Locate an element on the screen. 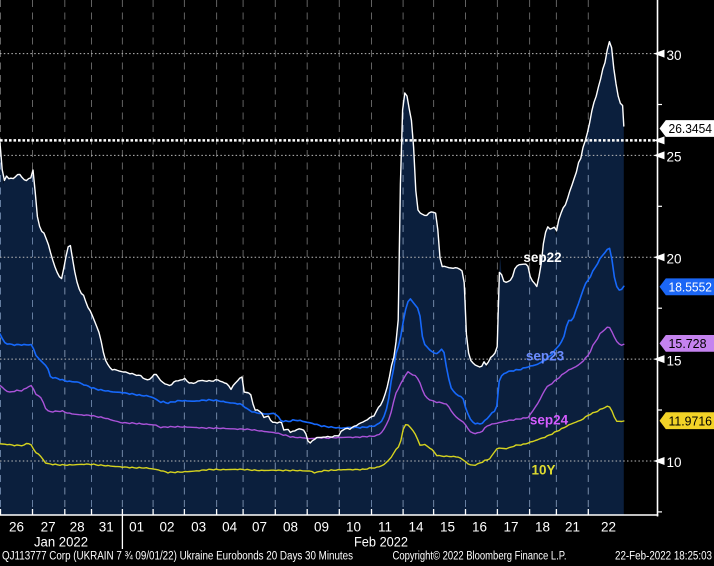 The width and height of the screenshot is (714, 566). svg-text: 01 is located at coordinates (136, 527).